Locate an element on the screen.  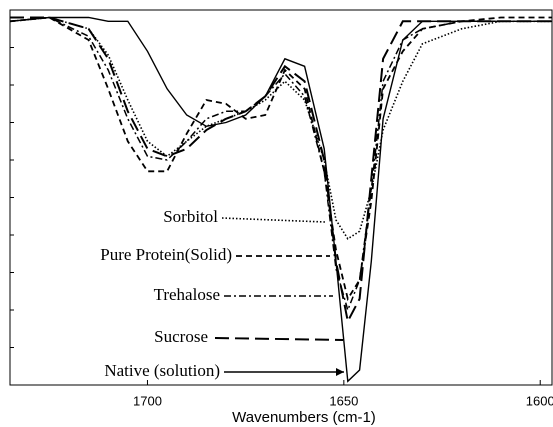
x-tick-label: 1650 is located at coordinates (343, 400).